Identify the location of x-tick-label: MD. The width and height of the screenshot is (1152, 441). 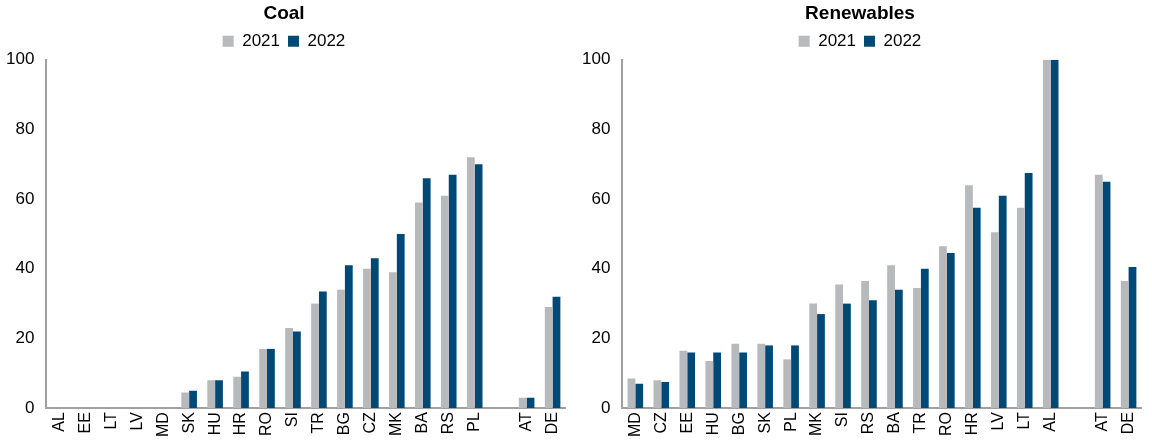
(634, 425).